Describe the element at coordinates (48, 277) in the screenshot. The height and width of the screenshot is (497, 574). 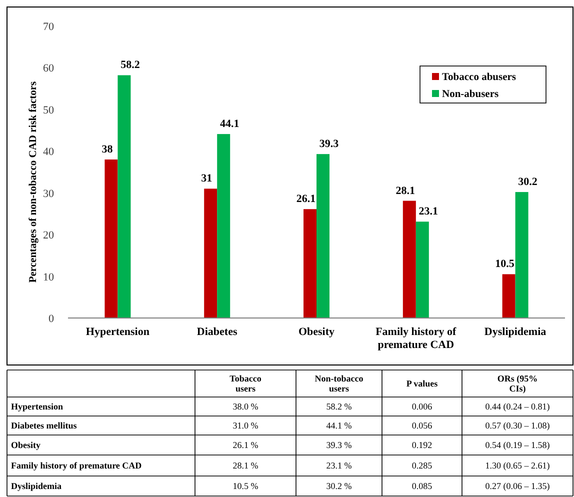
I see `y-tick-label: 10` at that location.